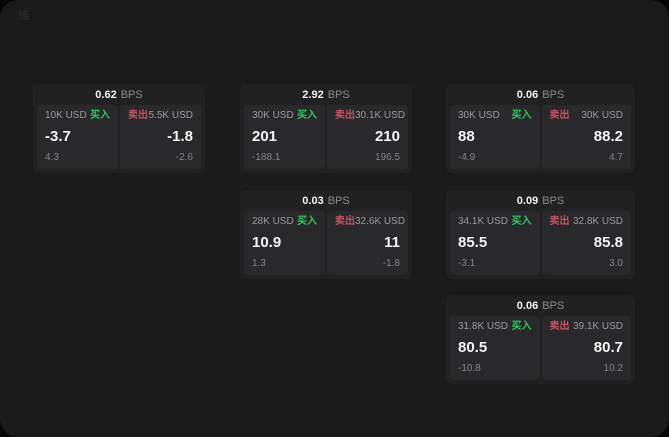  What do you see at coordinates (184, 157) in the screenshot?
I see `sell-delta: -2.6` at bounding box center [184, 157].